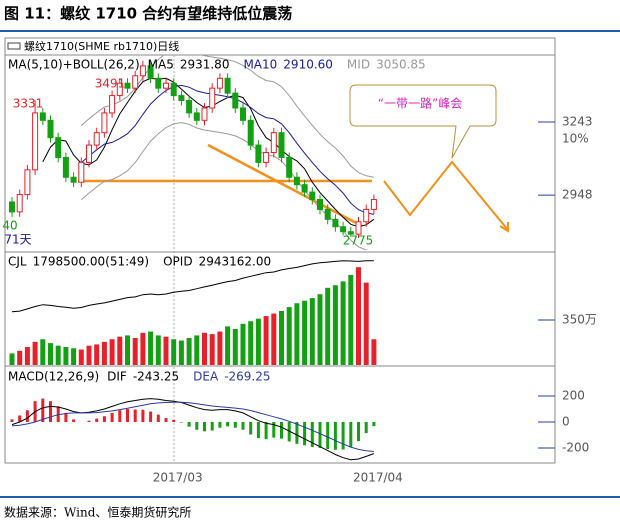  What do you see at coordinates (358, 65) in the screenshot?
I see `readout-name: MID` at bounding box center [358, 65].